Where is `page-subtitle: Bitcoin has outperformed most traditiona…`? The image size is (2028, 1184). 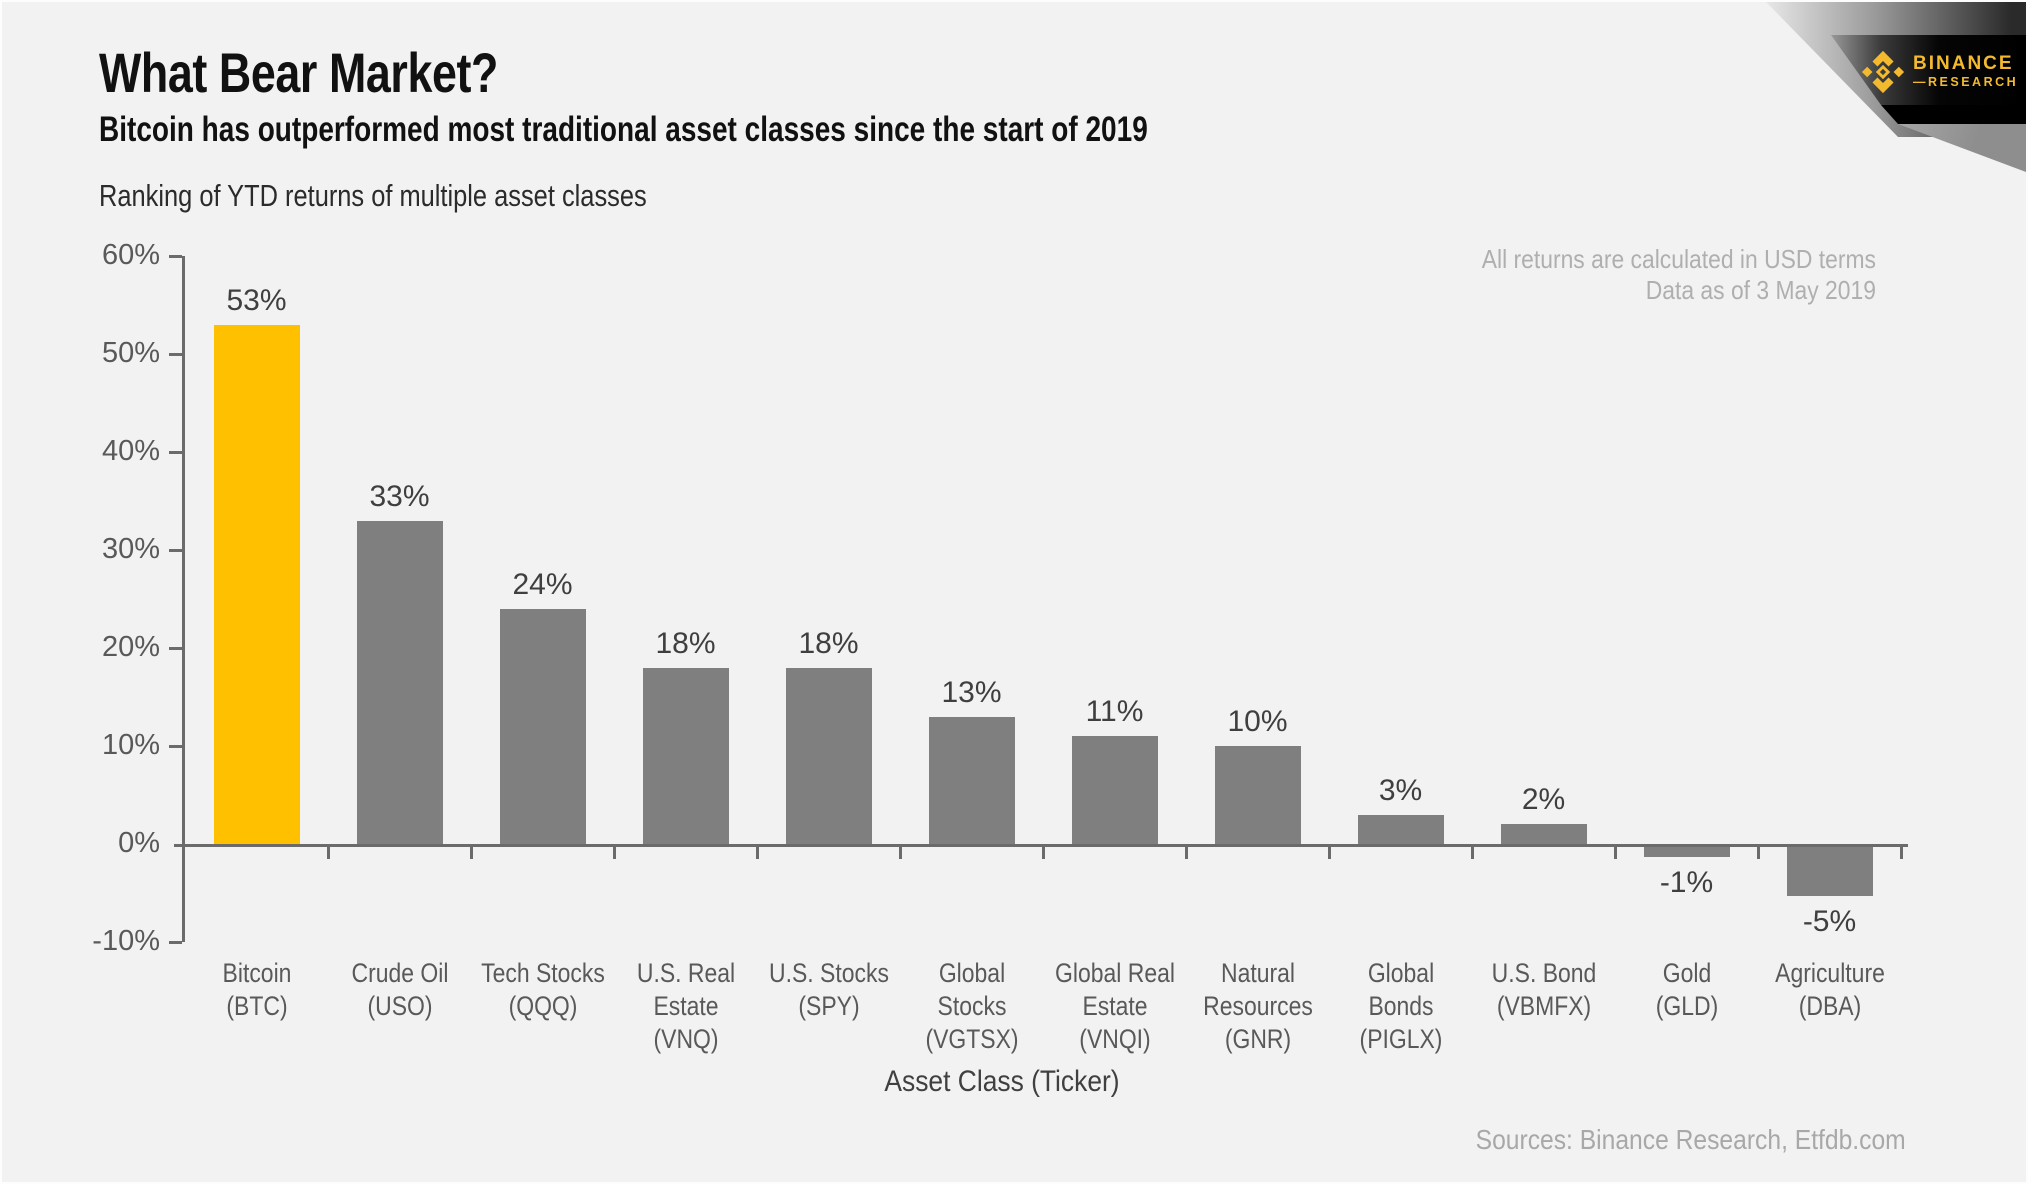 page-subtitle: Bitcoin has outperformed most traditiona… is located at coordinates (623, 129).